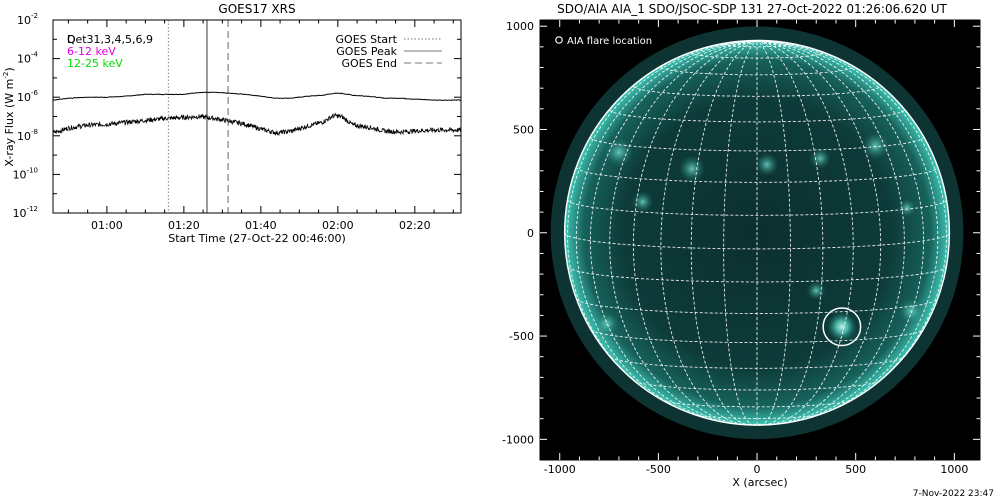 This screenshot has width=1000, height=500. I want to click on aia-x-tick-label: -1000, so click(560, 469).